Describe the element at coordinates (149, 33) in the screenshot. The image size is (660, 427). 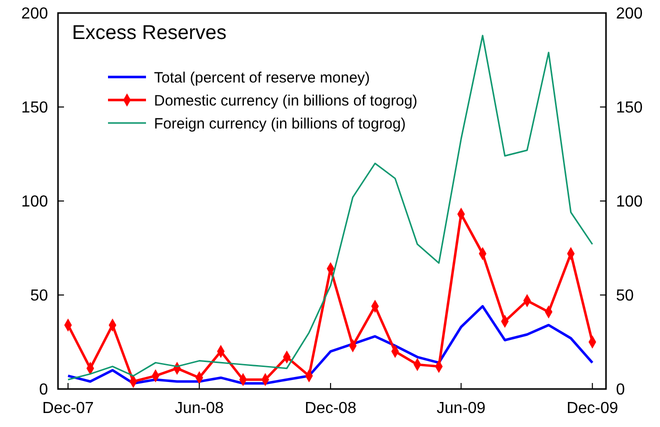
I see `chart-title: Excess Reserves` at that location.